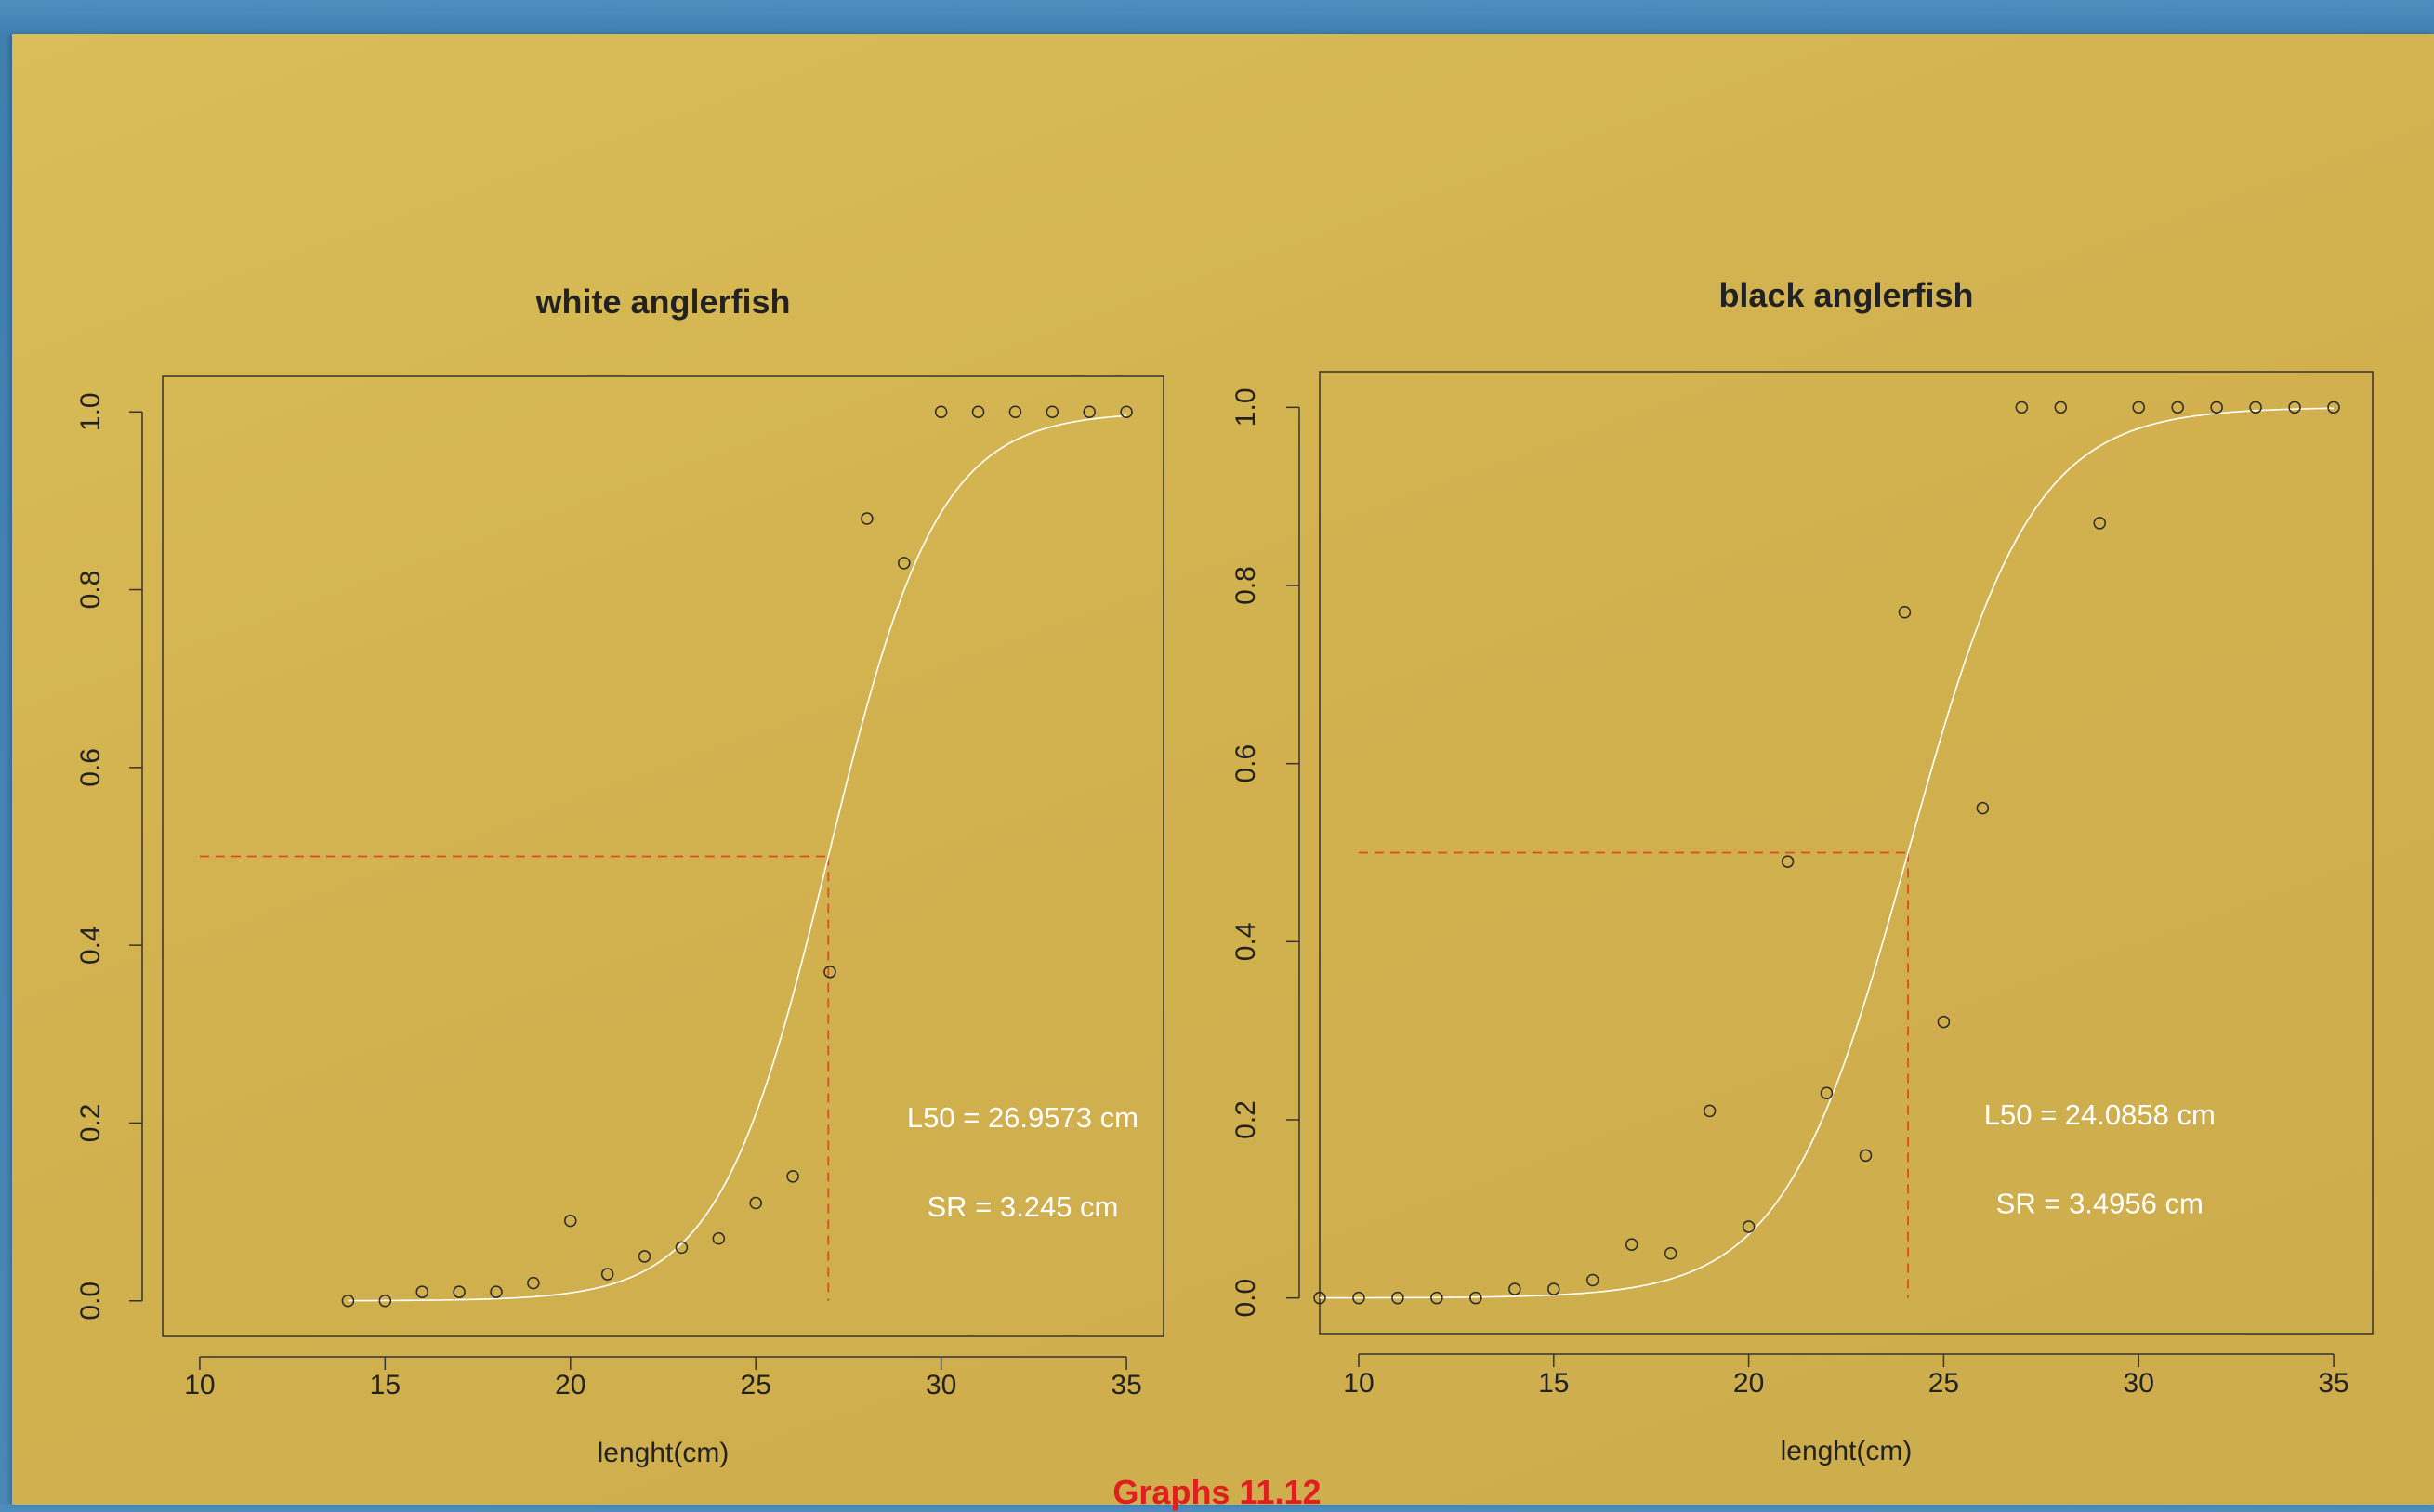 The width and height of the screenshot is (2434, 1512). I want to click on chart1-x-tick-label: 30, so click(941, 1385).